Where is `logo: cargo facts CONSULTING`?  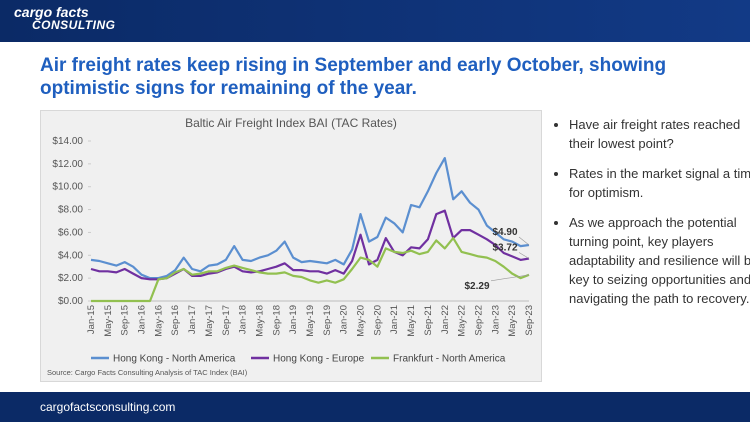
logo: cargo facts CONSULTING is located at coordinates (65, 18).